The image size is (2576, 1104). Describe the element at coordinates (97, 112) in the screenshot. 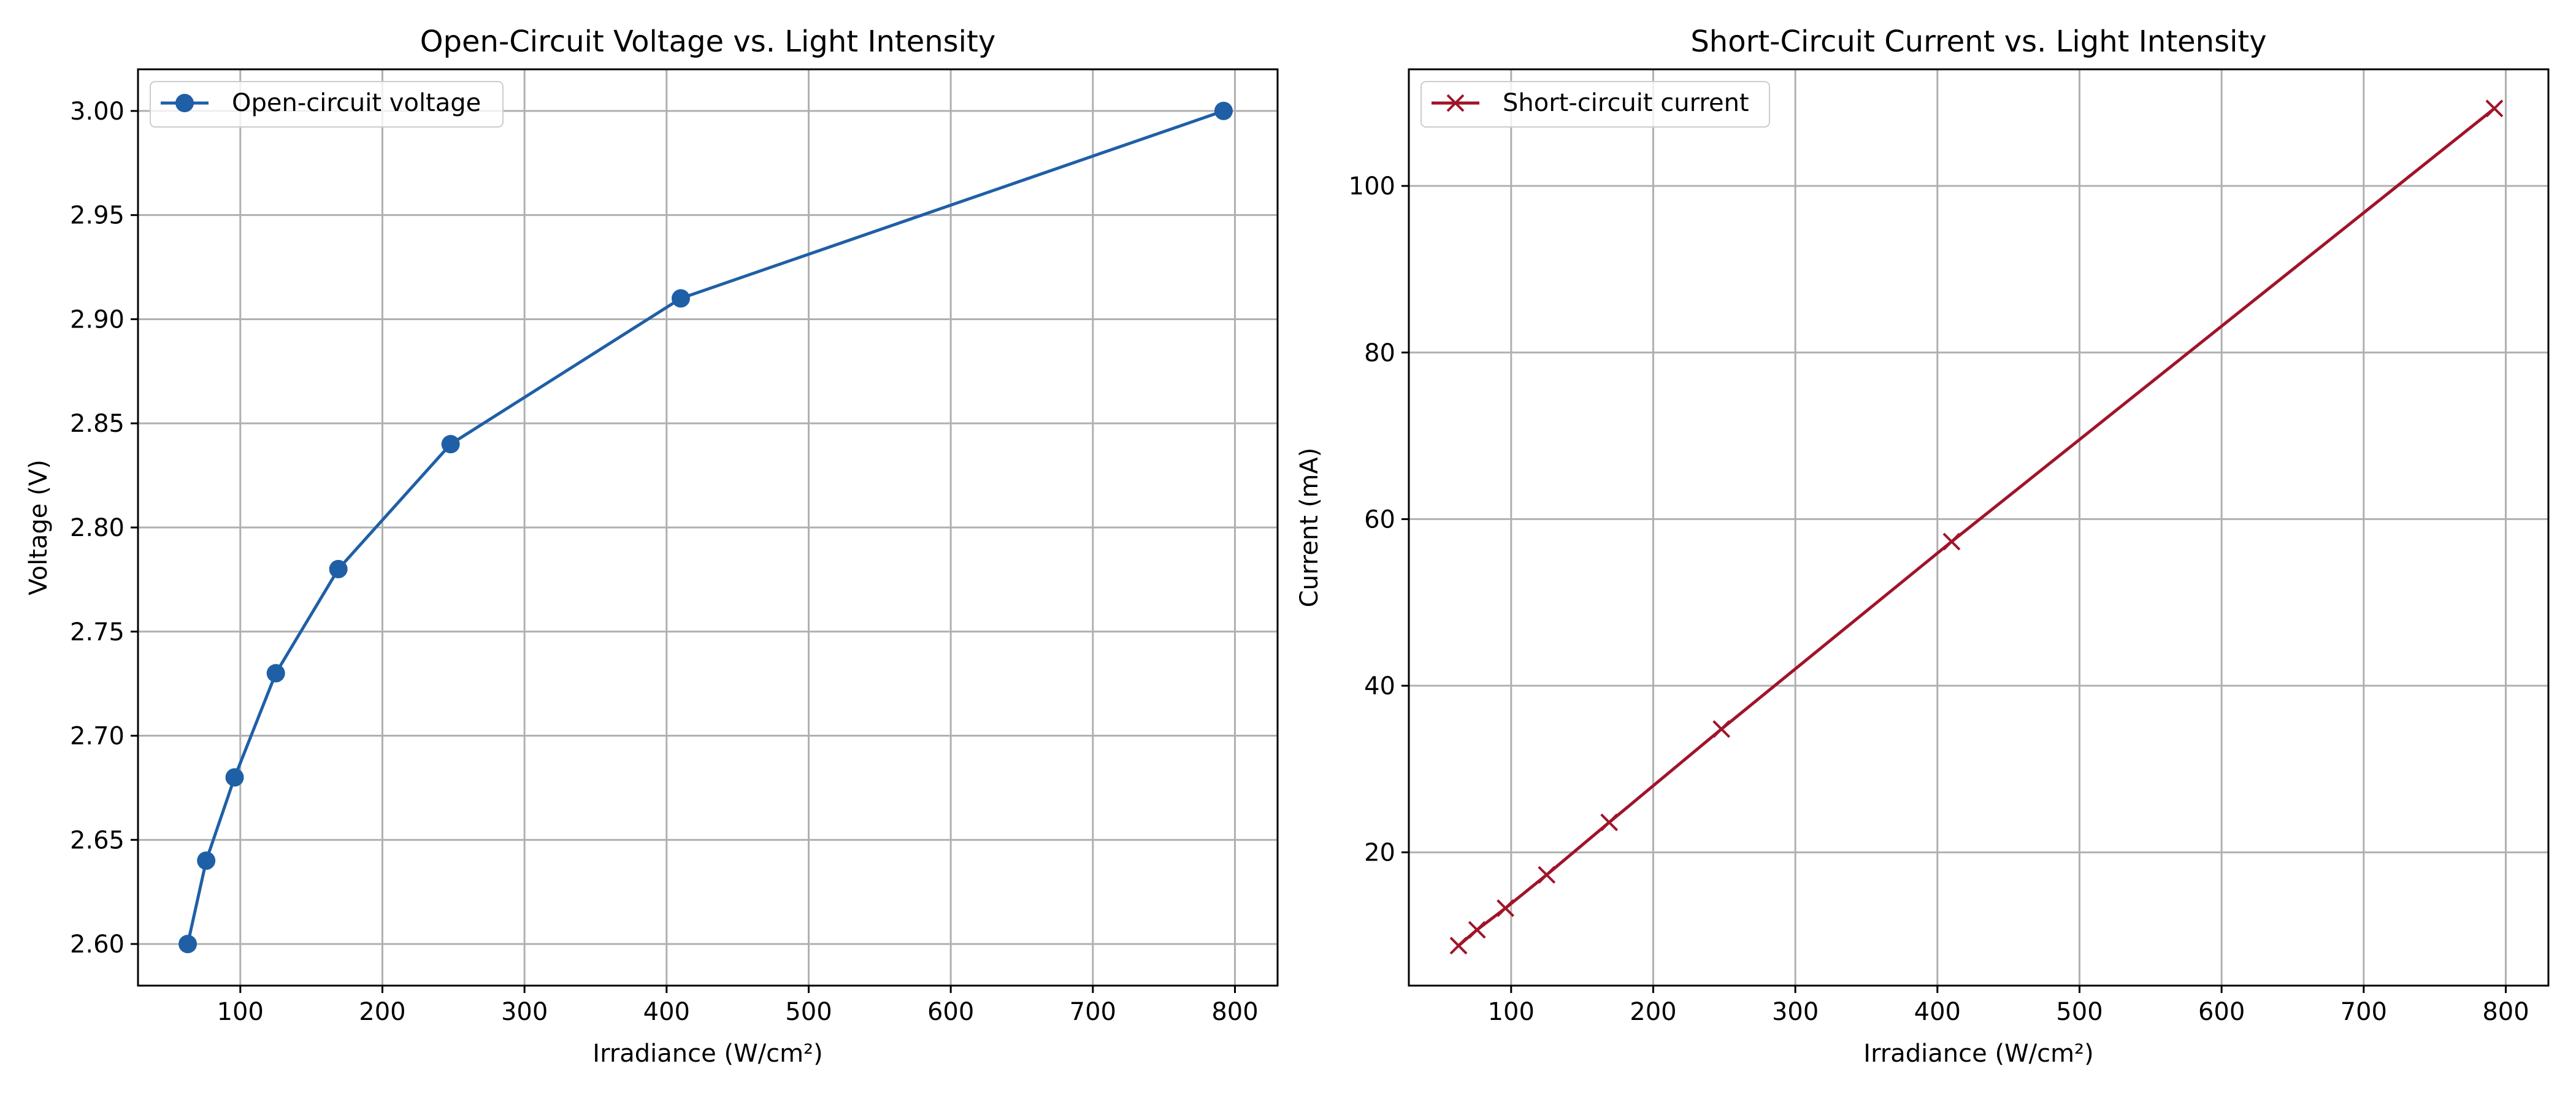

I see `y-tick-label: 3.00` at that location.